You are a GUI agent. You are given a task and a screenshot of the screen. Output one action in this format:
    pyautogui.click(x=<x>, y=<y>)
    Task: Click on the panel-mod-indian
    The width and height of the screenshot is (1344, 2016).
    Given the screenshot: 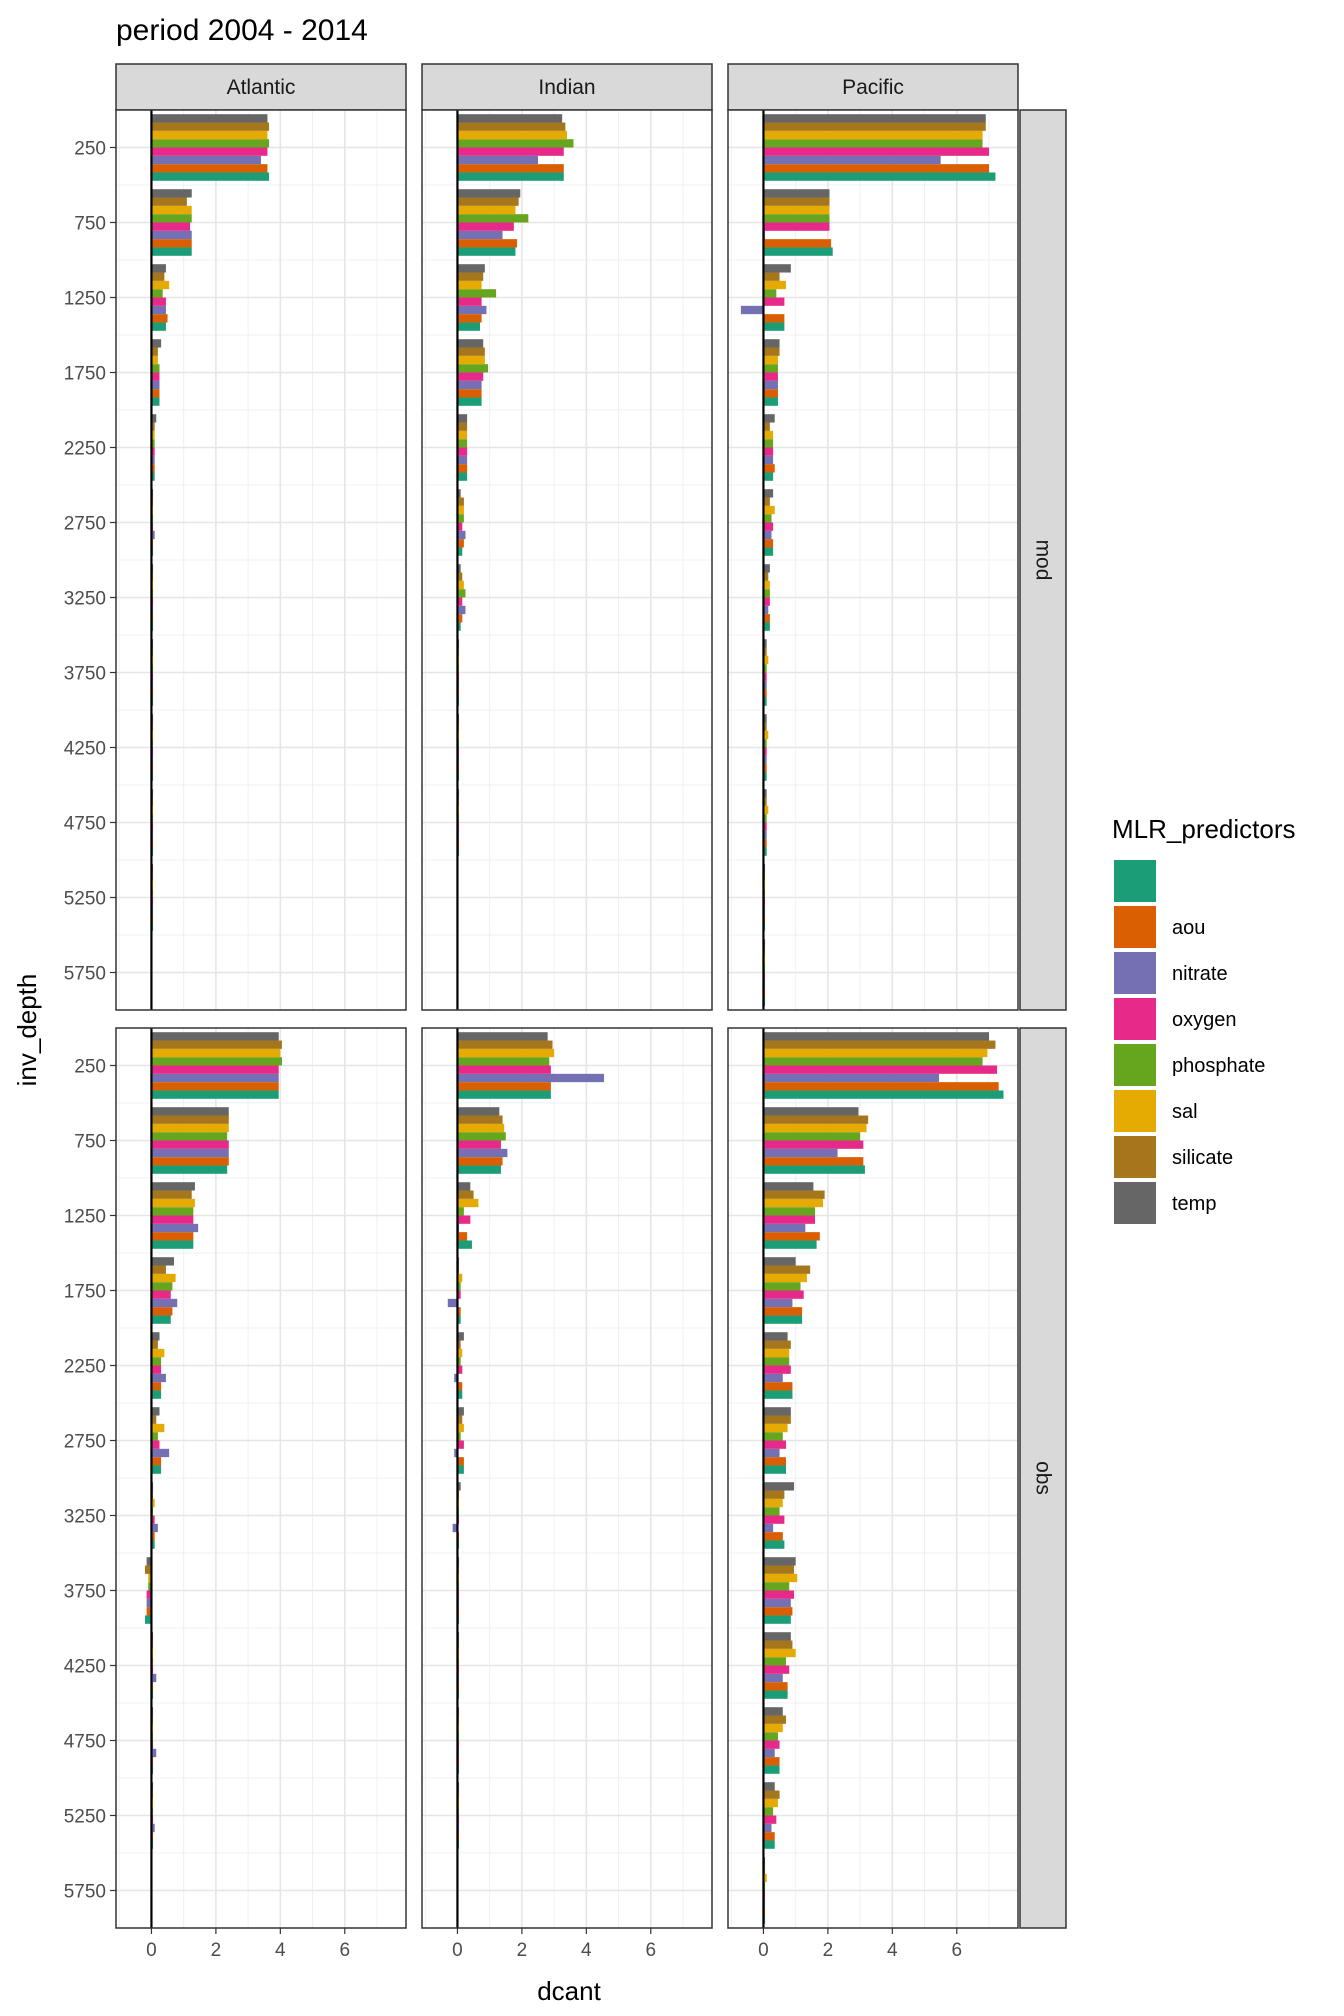 What is the action you would take?
    pyautogui.click(x=567, y=560)
    